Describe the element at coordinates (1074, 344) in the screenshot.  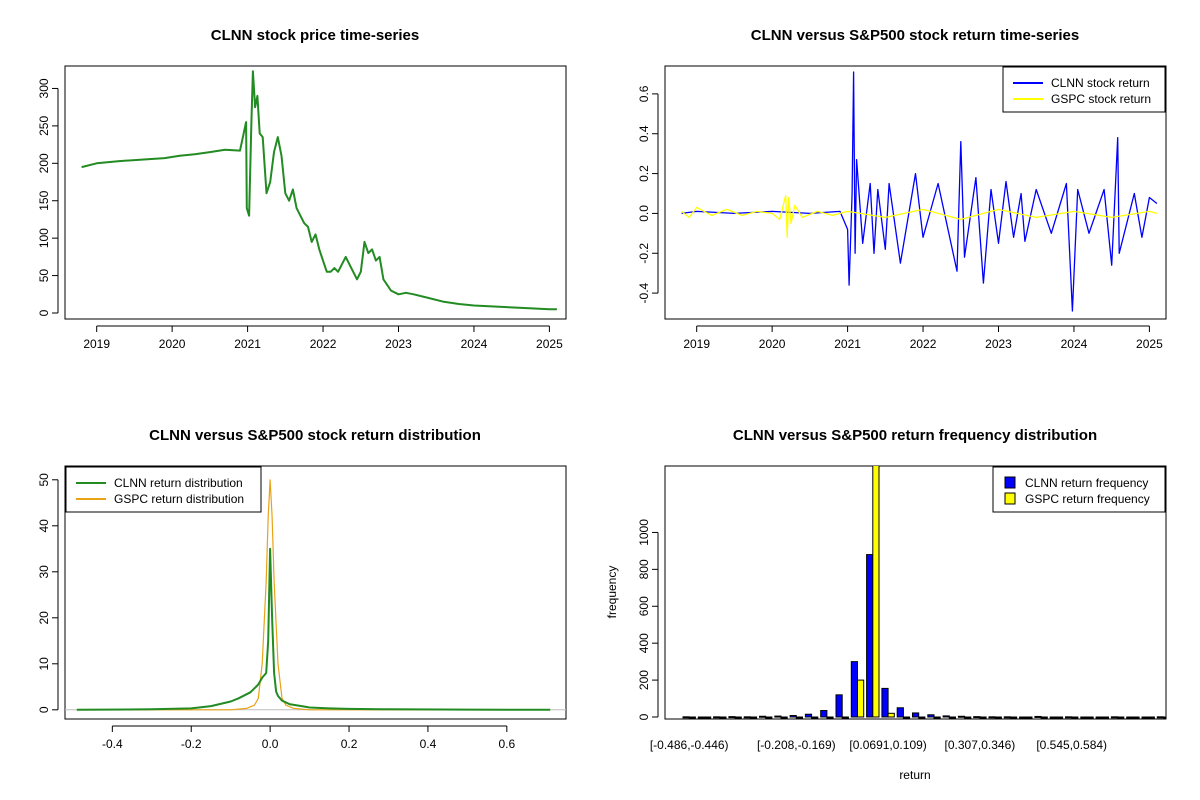
I see `p2-x-tick-label: 2024` at that location.